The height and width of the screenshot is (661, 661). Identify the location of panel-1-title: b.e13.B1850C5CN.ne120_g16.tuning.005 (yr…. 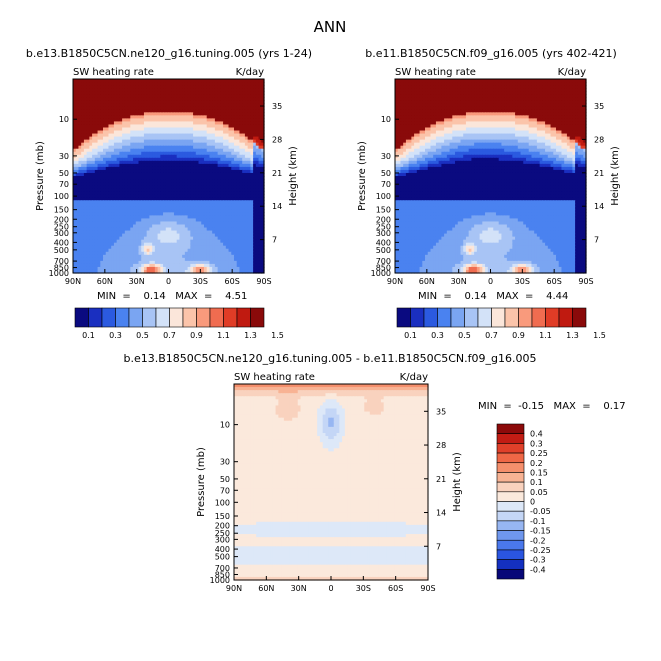
(169, 53).